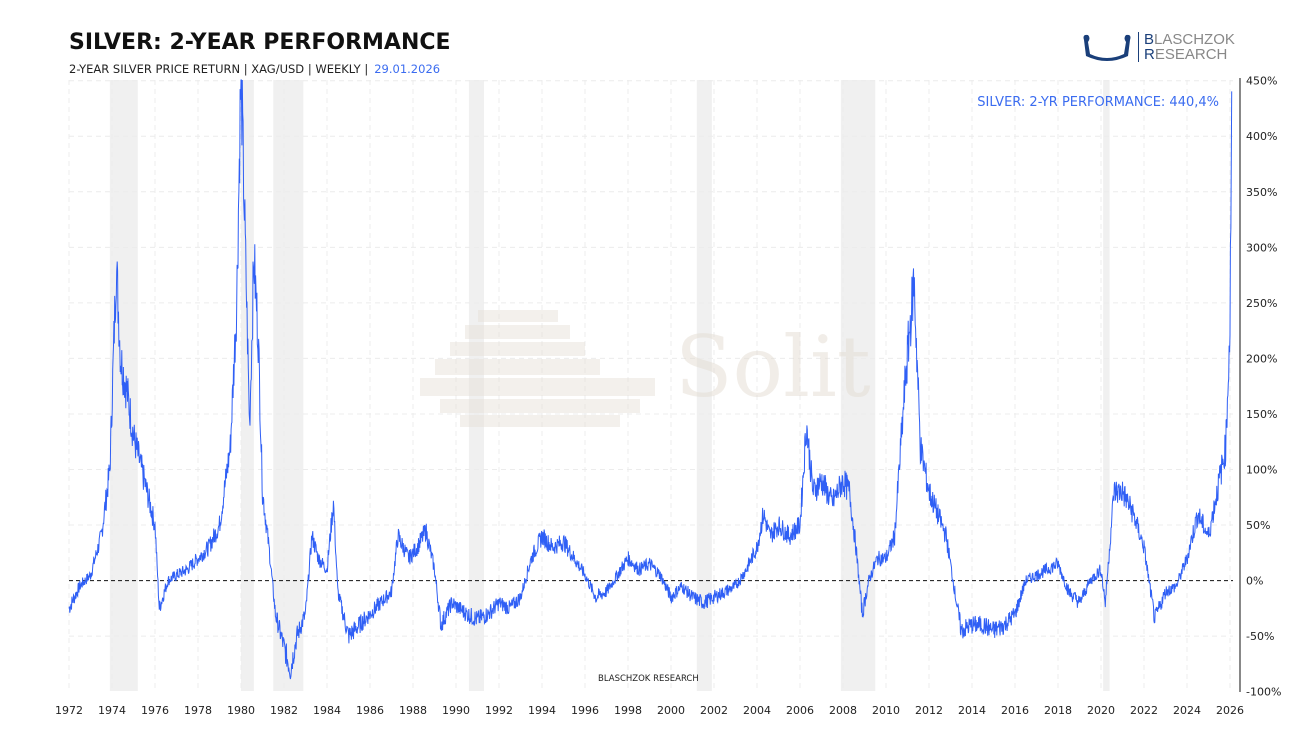 This screenshot has width=1307, height=734. What do you see at coordinates (1261, 358) in the screenshot?
I see `y-tick-label: 200%` at bounding box center [1261, 358].